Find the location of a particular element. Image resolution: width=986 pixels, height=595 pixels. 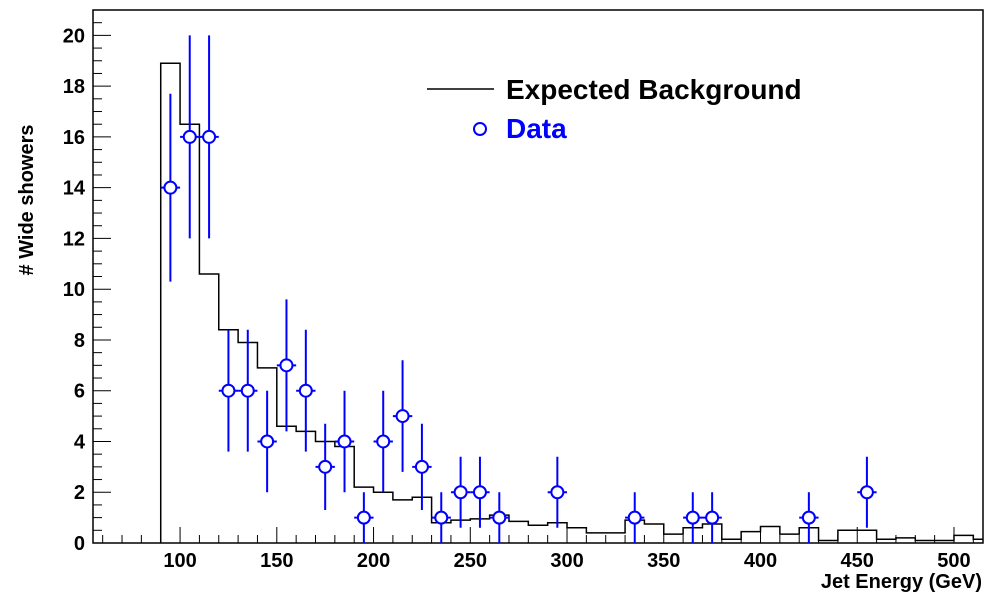

legend-data-marker is located at coordinates (480, 129).